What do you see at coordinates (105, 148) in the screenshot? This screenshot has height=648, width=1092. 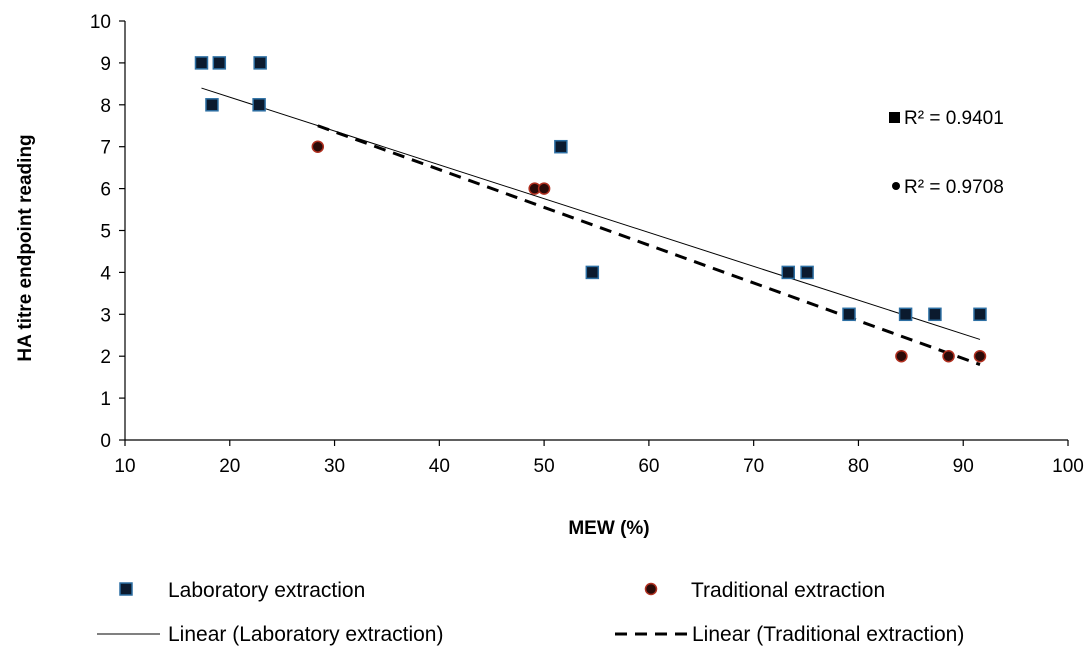 I see `y-tick-label: 7` at bounding box center [105, 148].